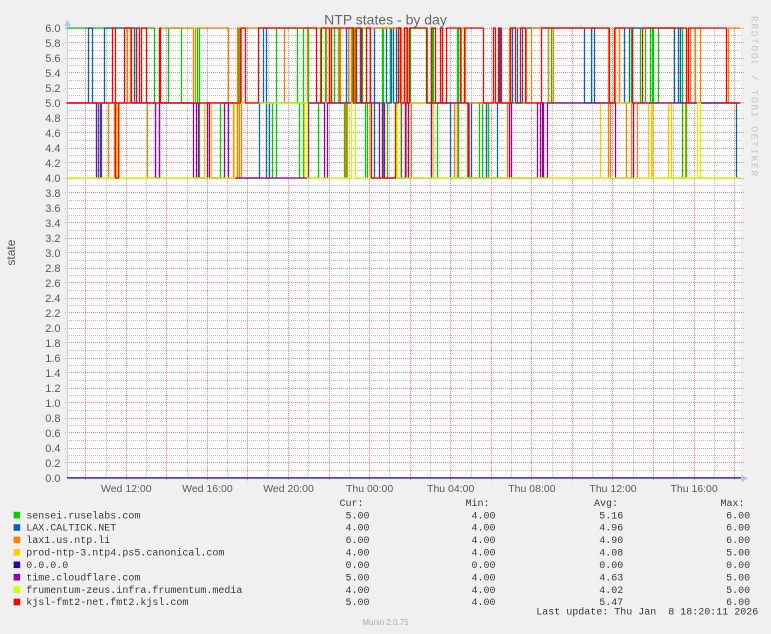 This screenshot has height=634, width=771. Describe the element at coordinates (11, 252) in the screenshot. I see `svg-text: state` at that location.